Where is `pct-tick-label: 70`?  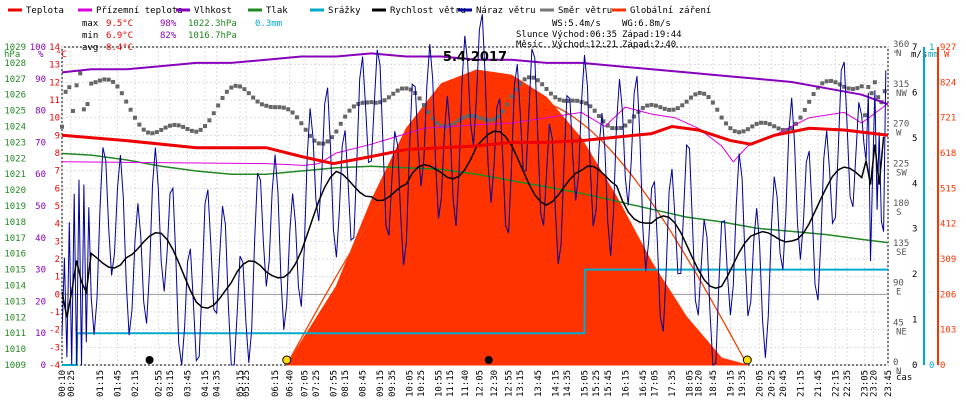 pct-tick-label: 70 is located at coordinates (40, 143).